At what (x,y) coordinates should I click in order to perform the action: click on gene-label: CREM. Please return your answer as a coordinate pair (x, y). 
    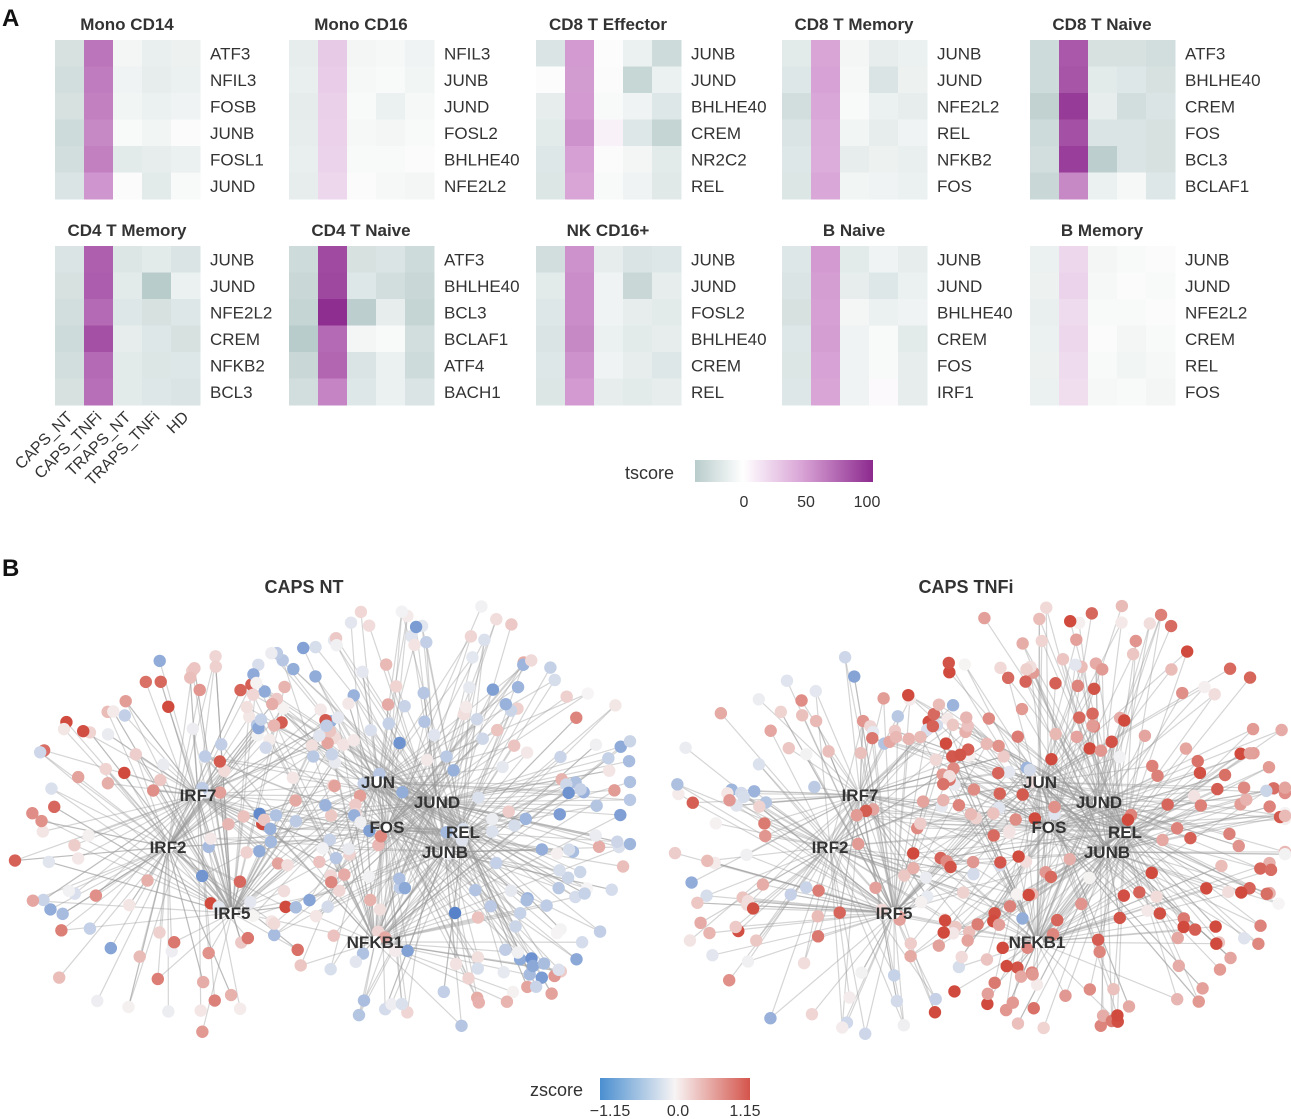
    Looking at the image, I should click on (1210, 106).